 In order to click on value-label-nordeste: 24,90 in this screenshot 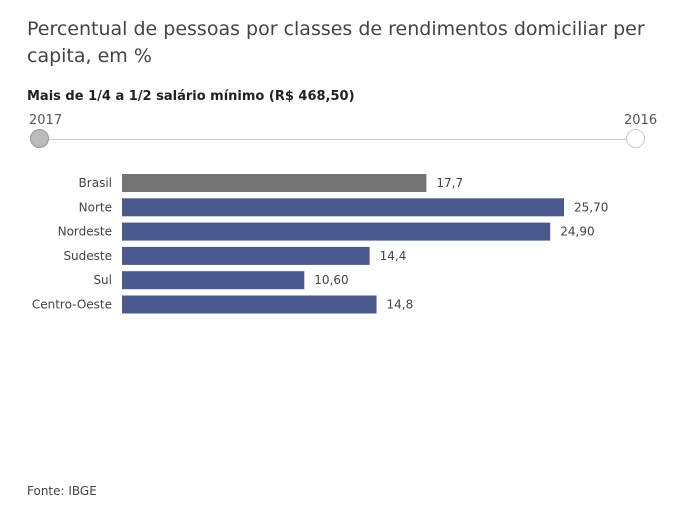, I will do `click(577, 232)`.